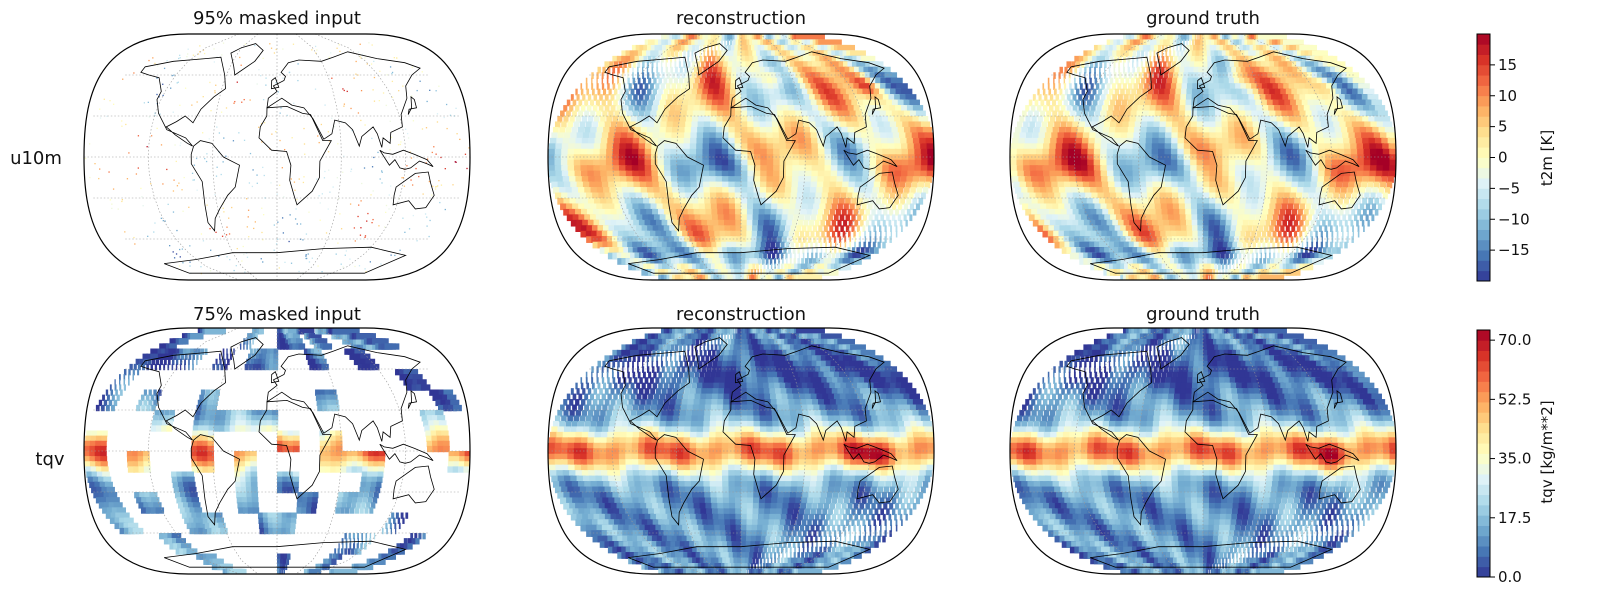  Describe the element at coordinates (1507, 65) in the screenshot. I see `colorbar-tick-label: 15` at that location.